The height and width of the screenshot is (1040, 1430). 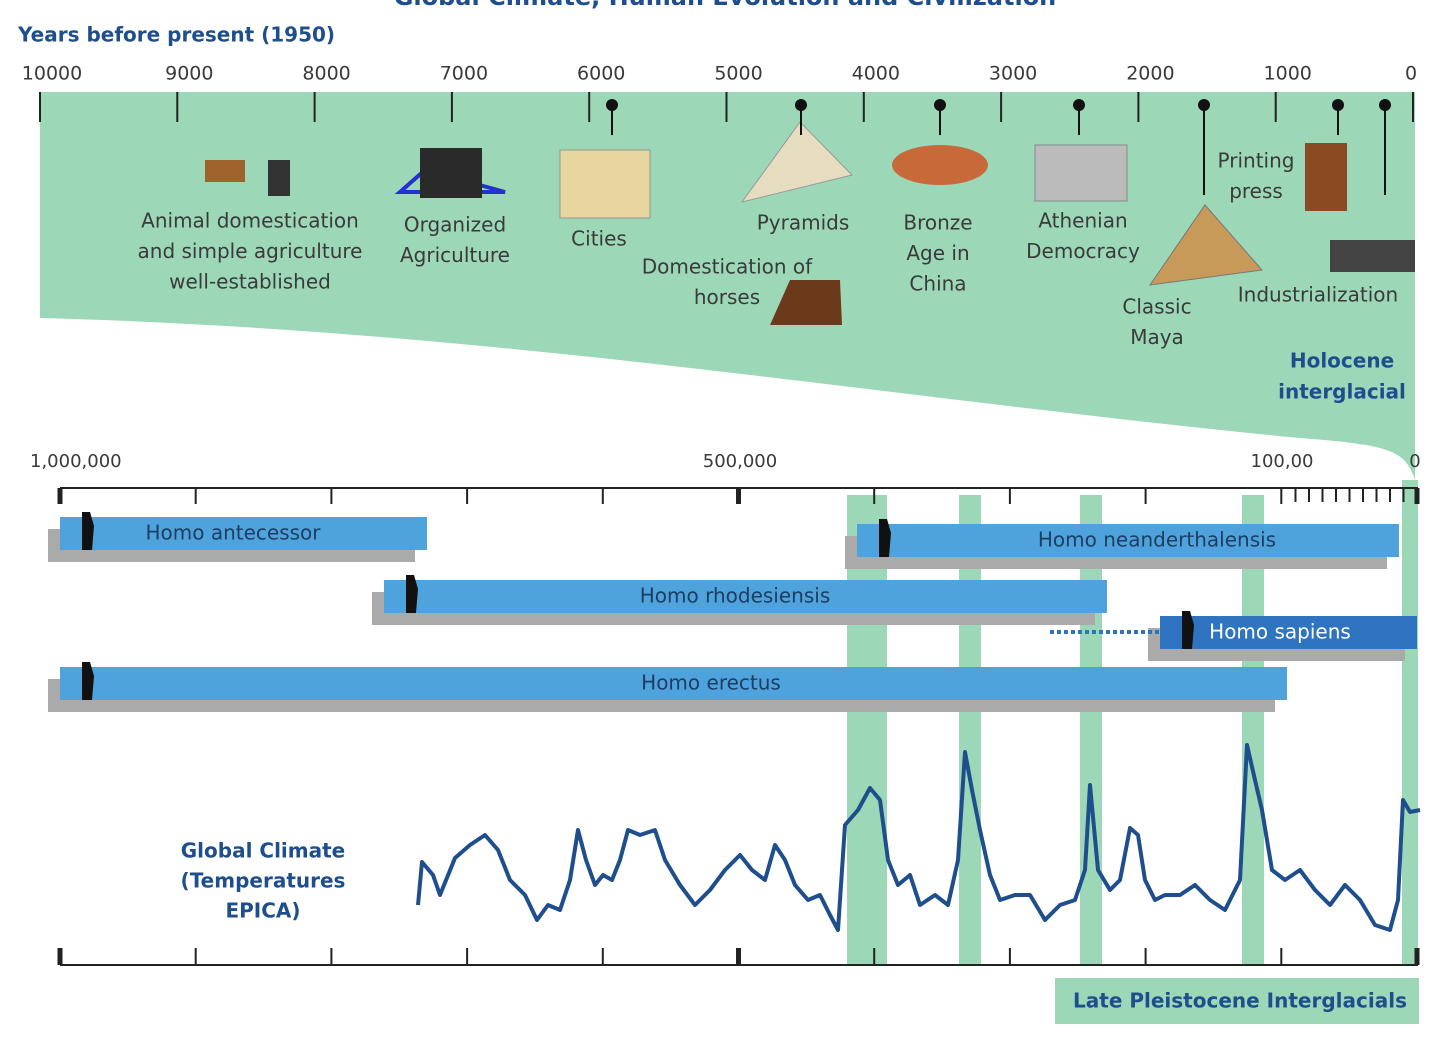 What do you see at coordinates (1083, 251) in the screenshot?
I see `event-label: Democracy` at bounding box center [1083, 251].